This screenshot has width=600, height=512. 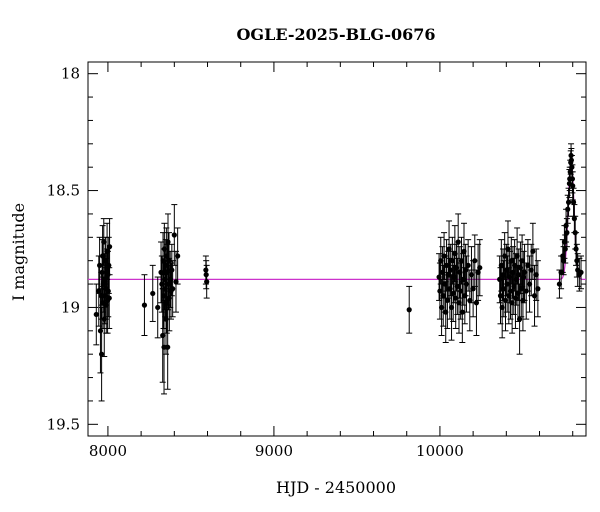 I want to click on chart-title: OGLE-2025-BLG-0676, so click(x=335, y=34).